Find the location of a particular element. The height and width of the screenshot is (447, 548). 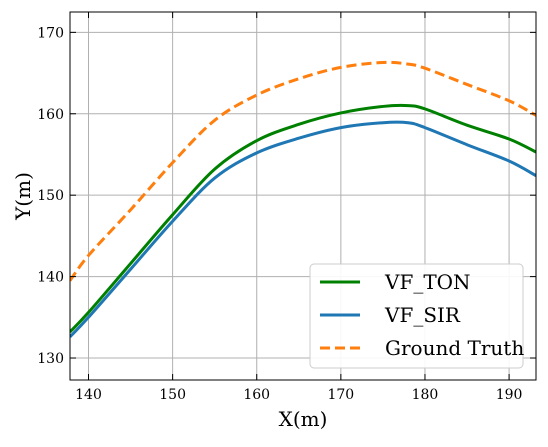

y-tick-label: 130 is located at coordinates (50, 359).